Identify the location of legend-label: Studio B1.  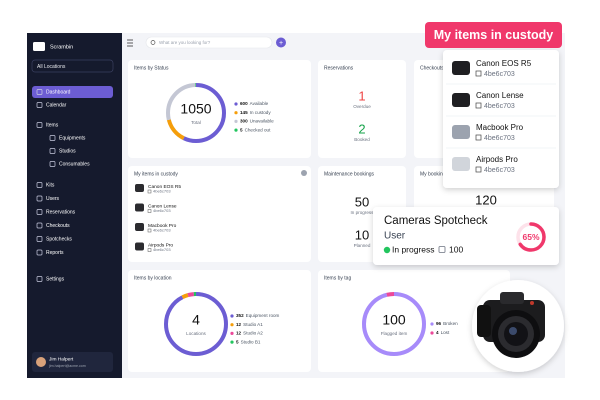
(251, 341).